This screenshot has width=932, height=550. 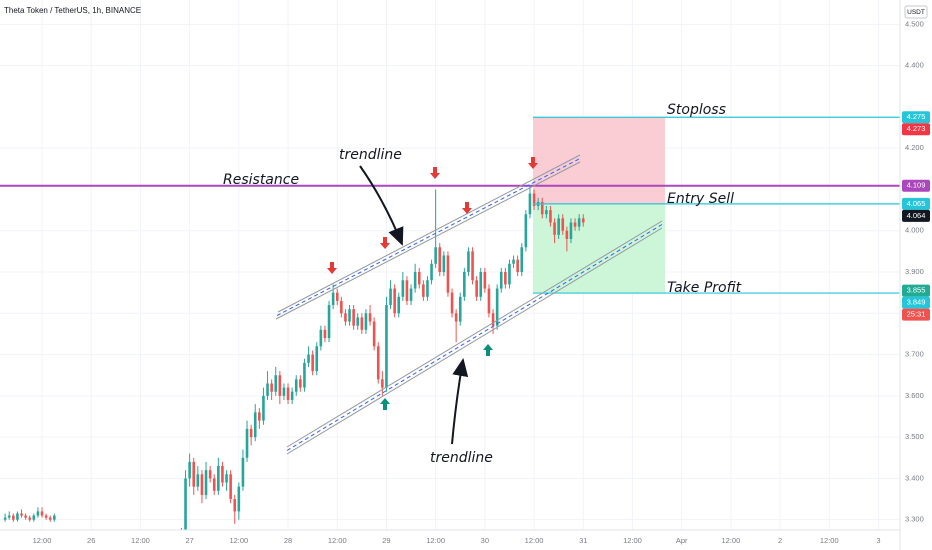 What do you see at coordinates (916, 185) in the screenshot?
I see `price-tag-label: 4.109` at bounding box center [916, 185].